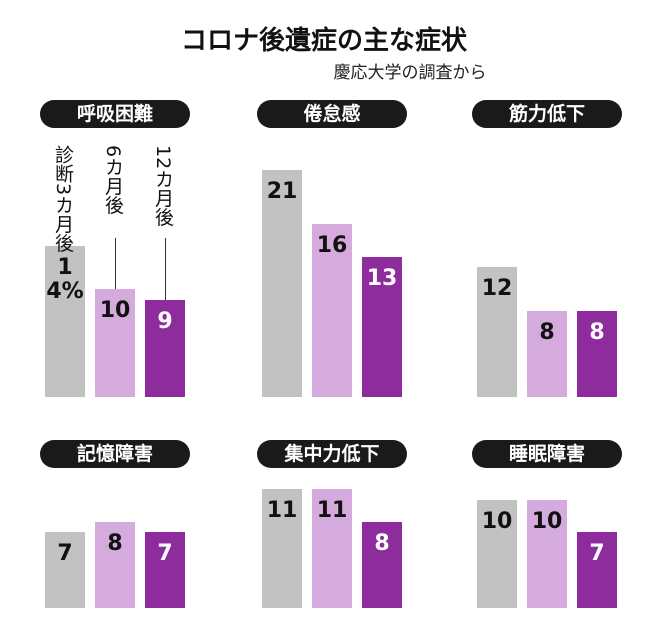 Image resolution: width=648 pixels, height=642 pixels. I want to click on panel-title: 筋力低下, so click(547, 114).